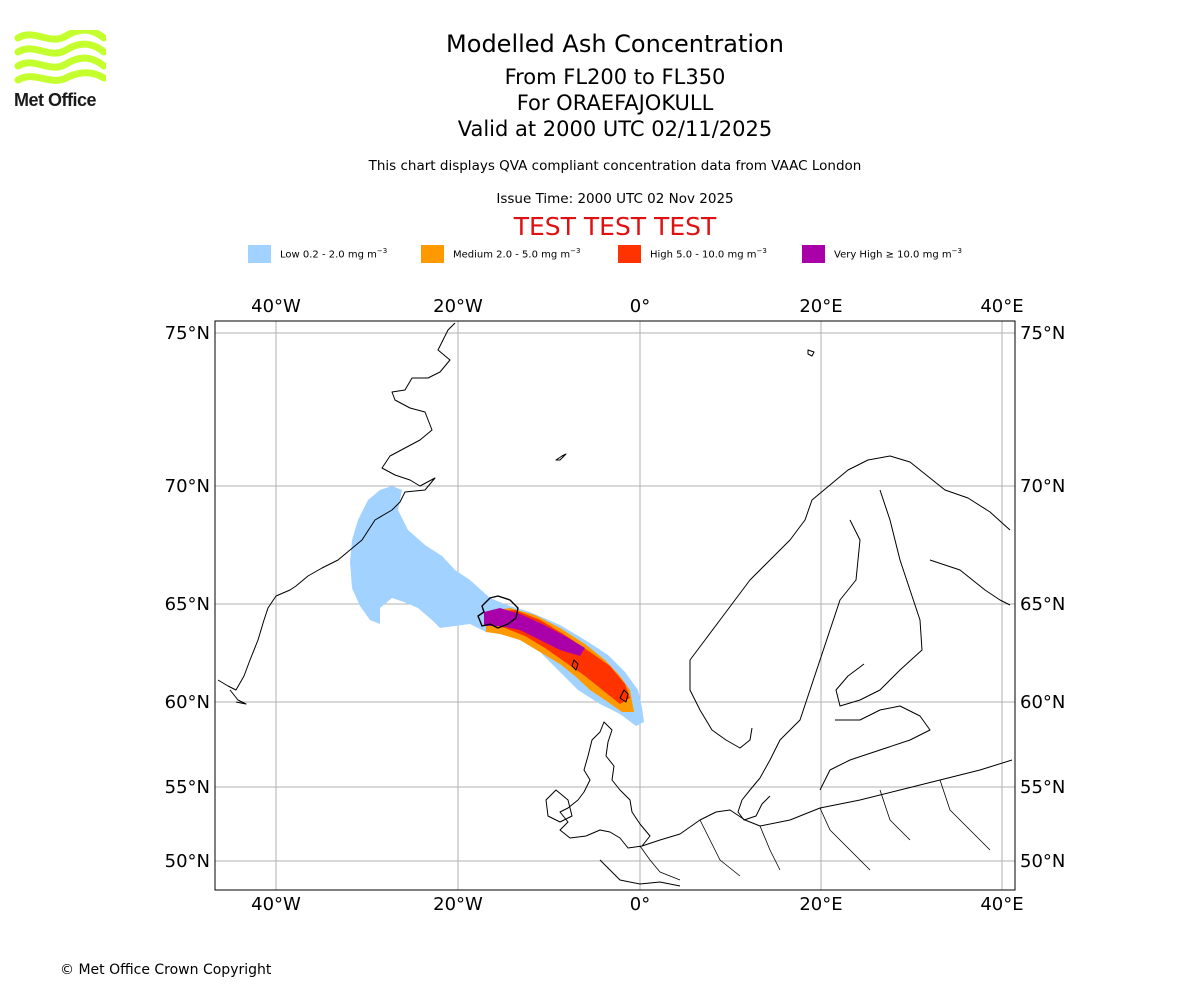 This screenshot has width=1200, height=1000. I want to click on lon-tick-top: 40°W, so click(276, 306).